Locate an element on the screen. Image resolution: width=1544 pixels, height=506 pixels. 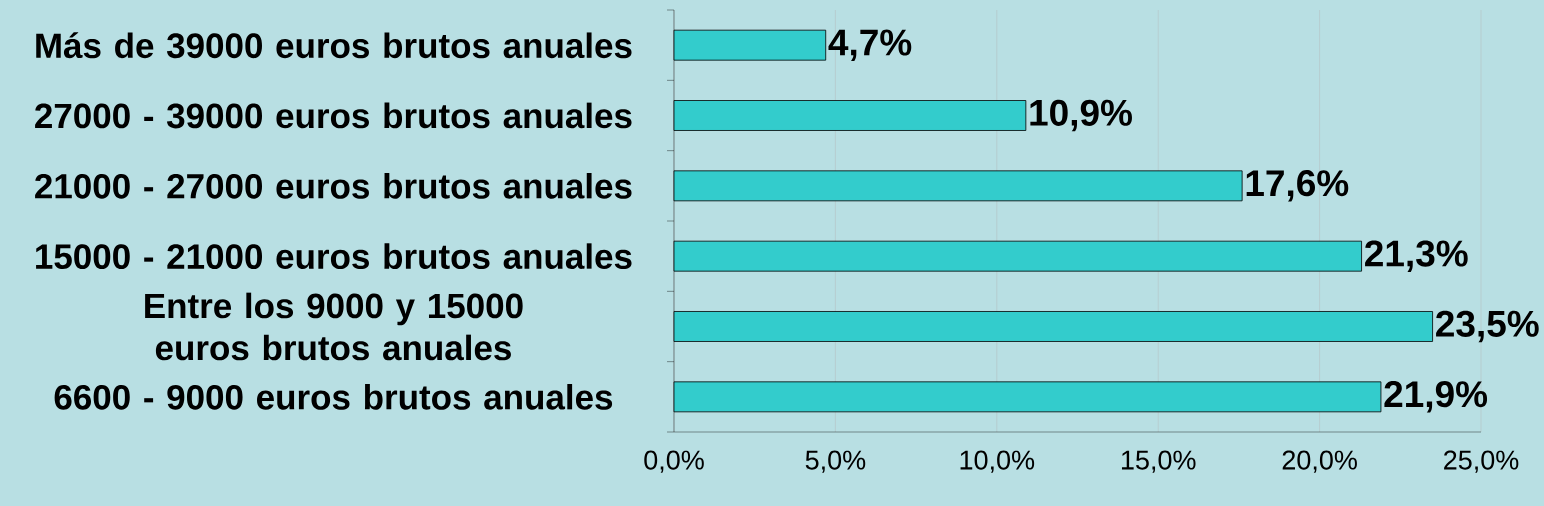
data-label: 21,3% is located at coordinates (1416, 256).